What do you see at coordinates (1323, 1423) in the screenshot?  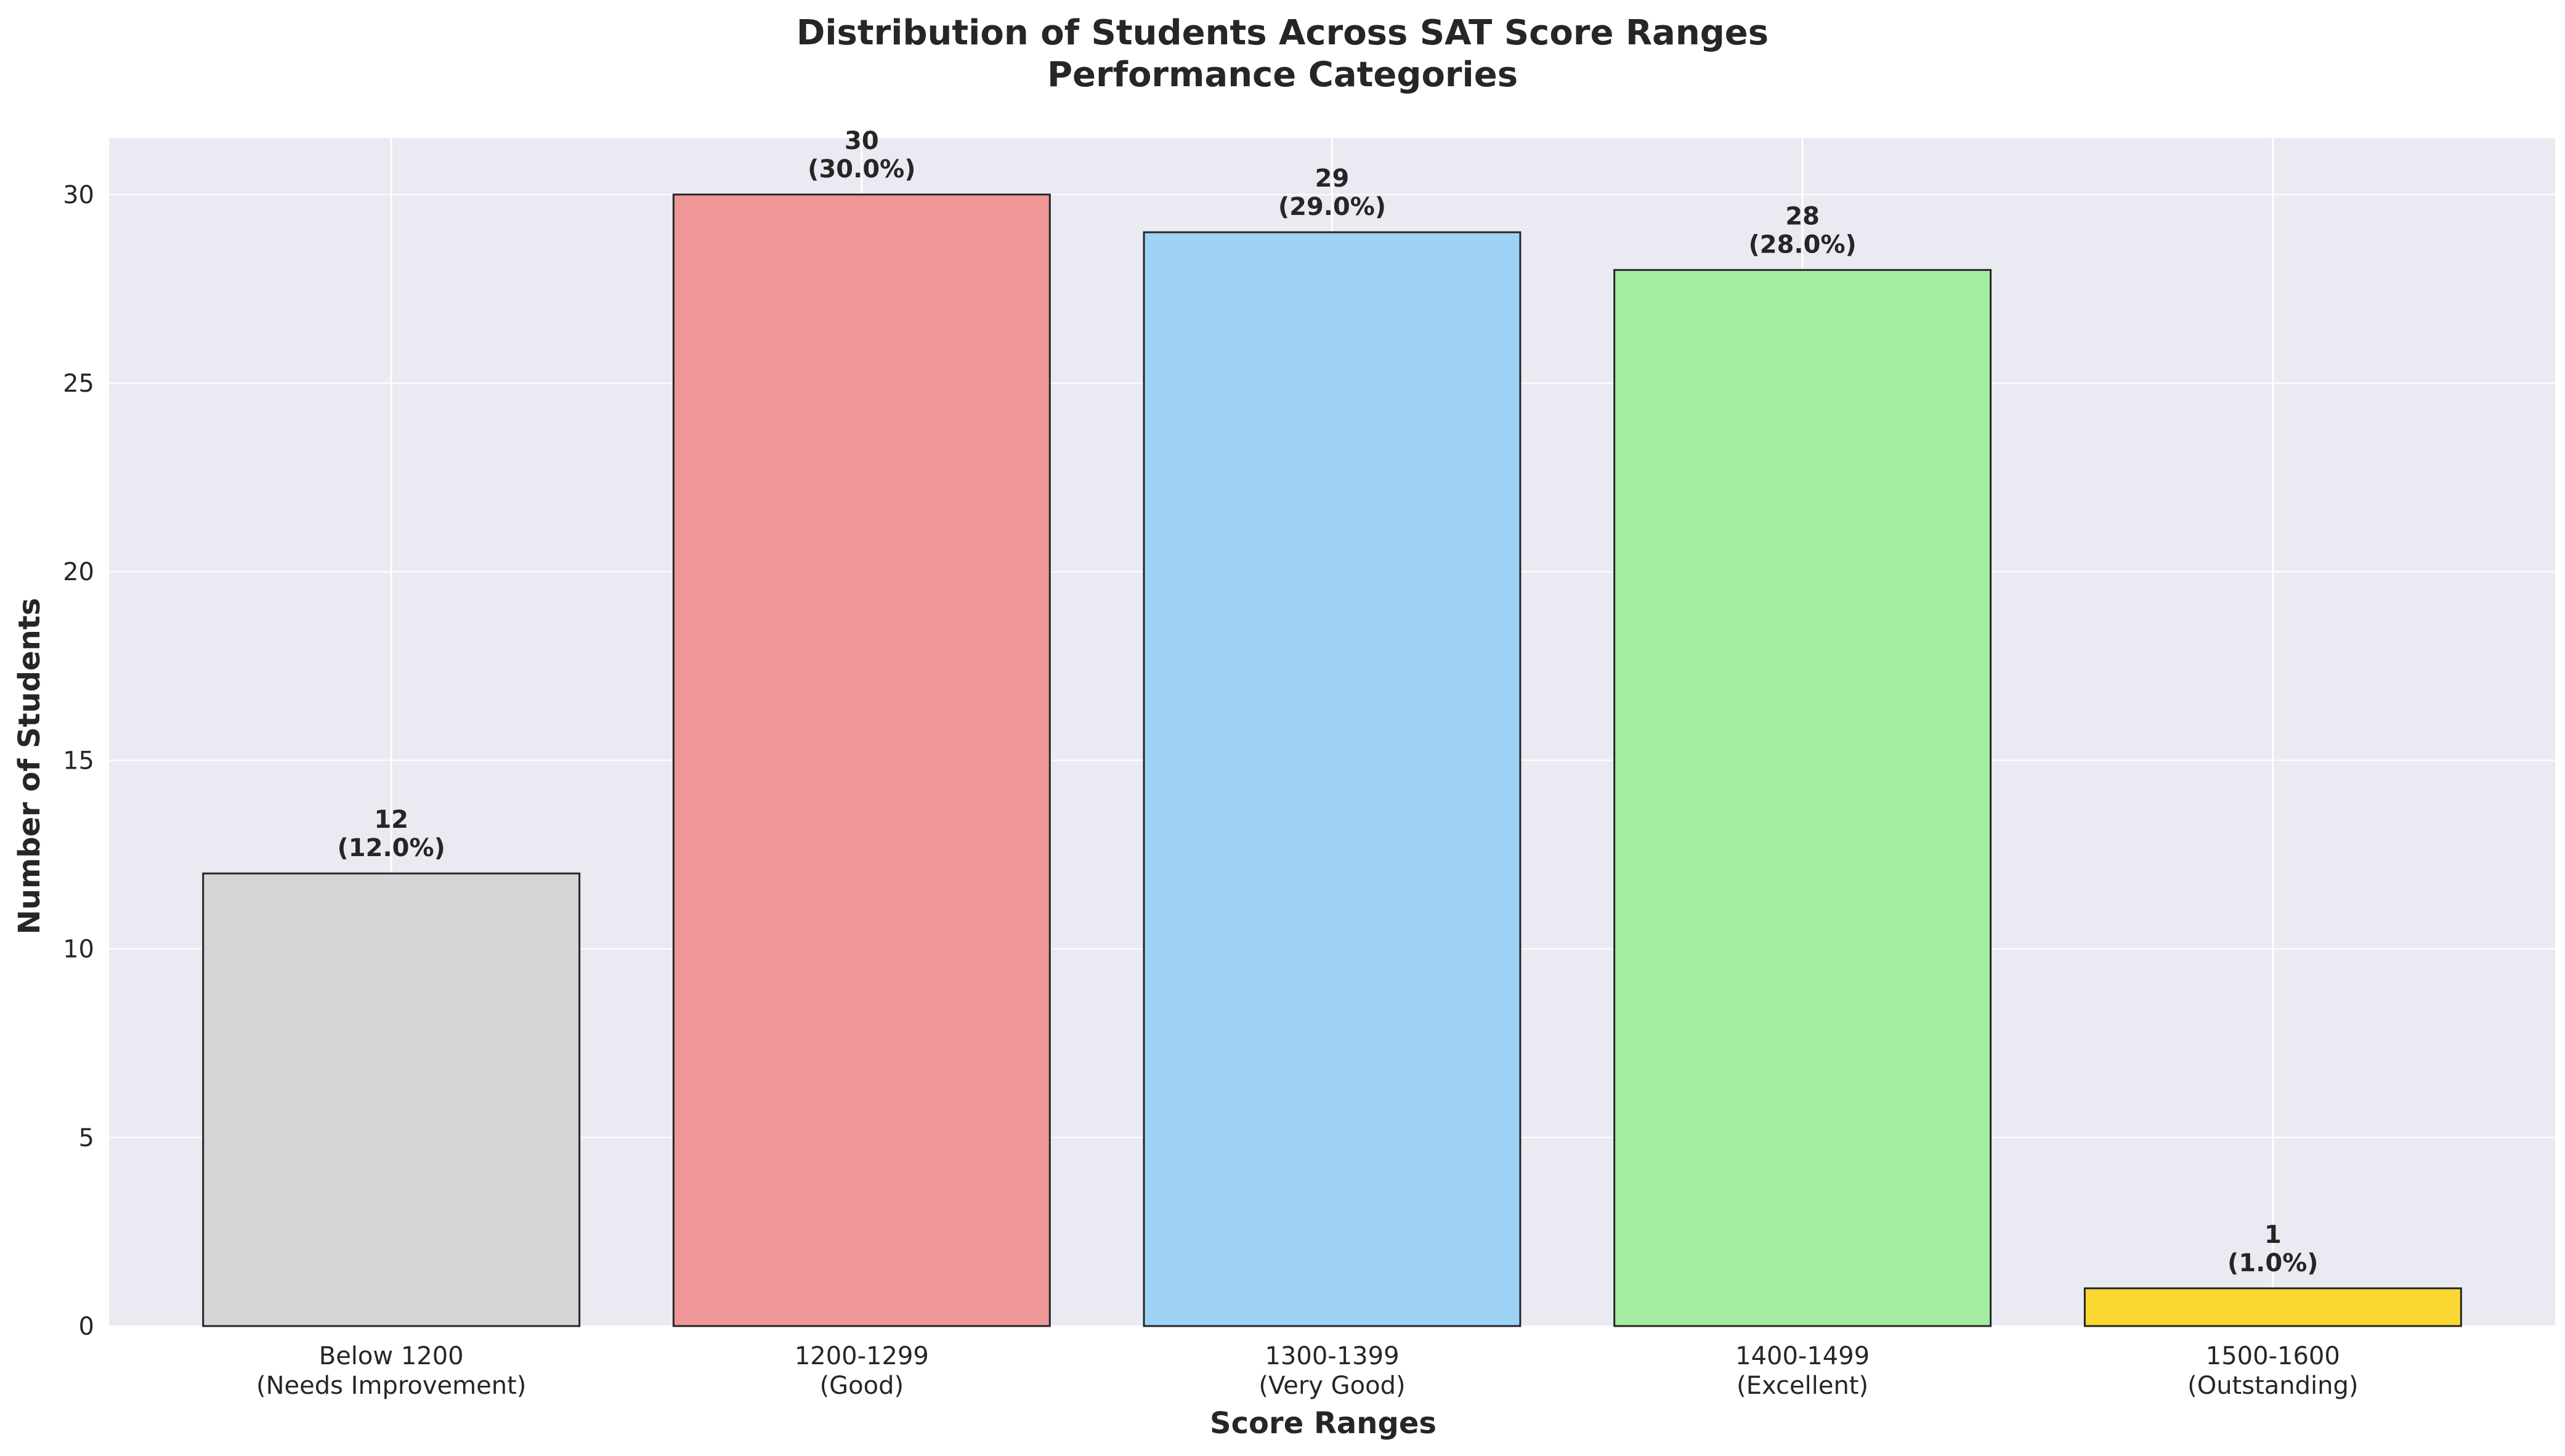 I see `x-axis-label: Score Ranges` at bounding box center [1323, 1423].